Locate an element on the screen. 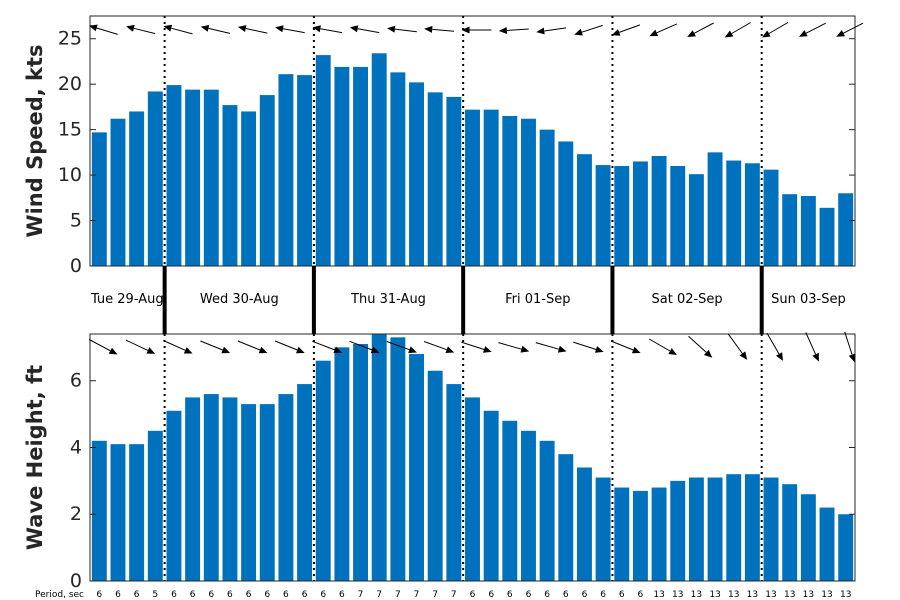 The width and height of the screenshot is (900, 600). period-label: Period, sec is located at coordinates (59, 595).